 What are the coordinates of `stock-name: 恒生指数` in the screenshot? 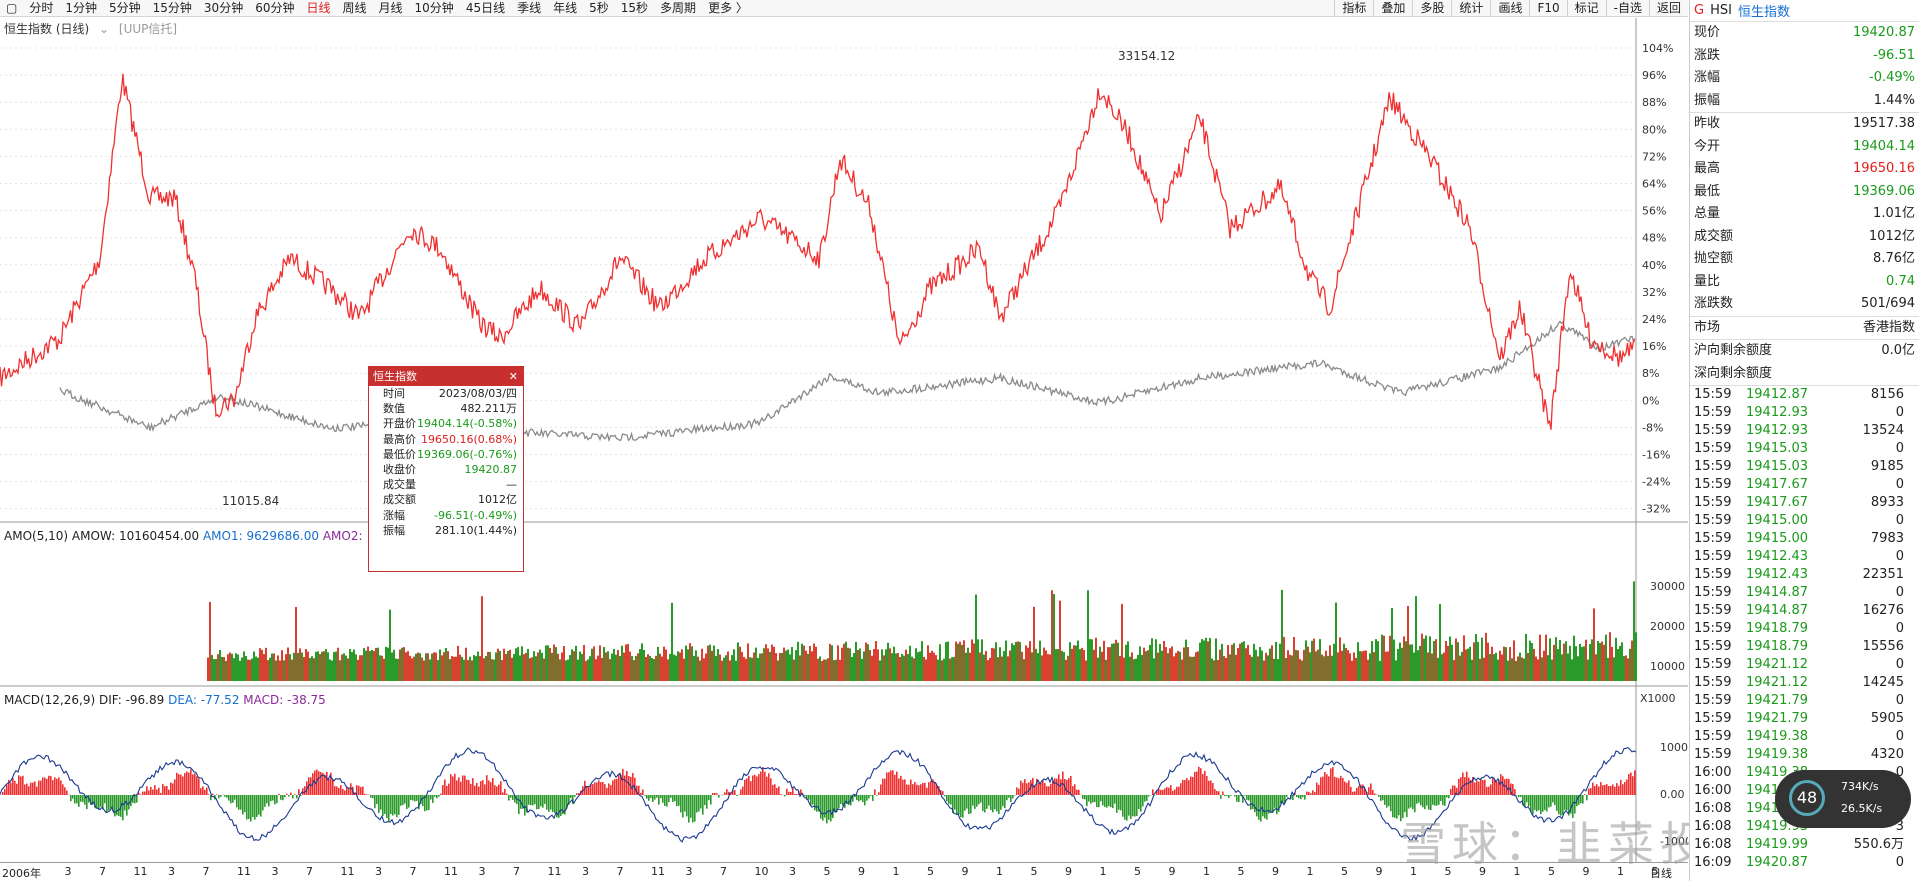 It's located at (1763, 12).